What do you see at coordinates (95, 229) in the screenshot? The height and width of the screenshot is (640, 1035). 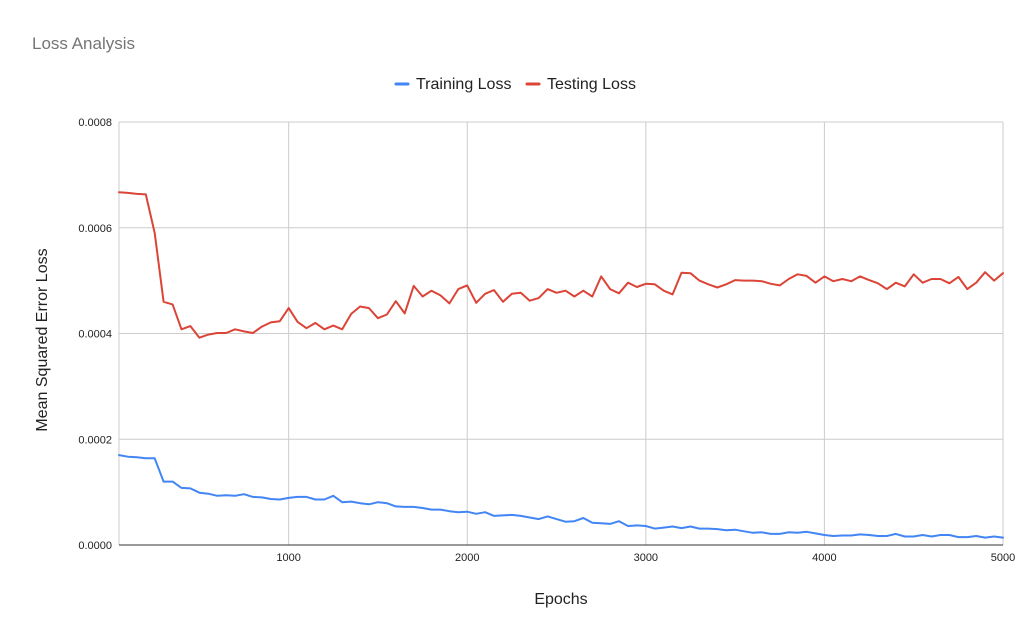 I see `y-tick-label: 0.0006` at bounding box center [95, 229].